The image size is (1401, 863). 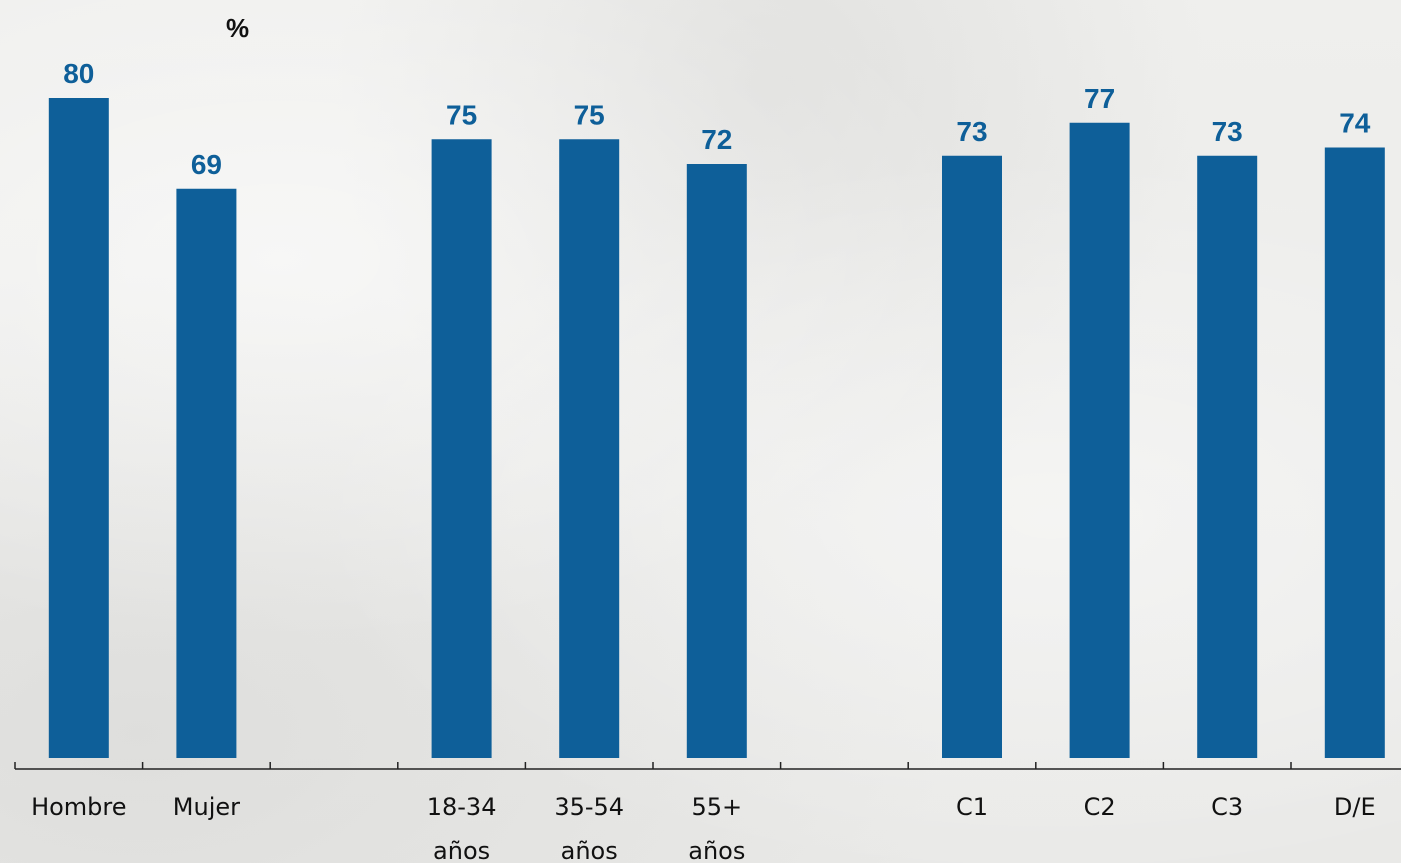 I want to click on category-label: 18-34, so click(x=462, y=807).